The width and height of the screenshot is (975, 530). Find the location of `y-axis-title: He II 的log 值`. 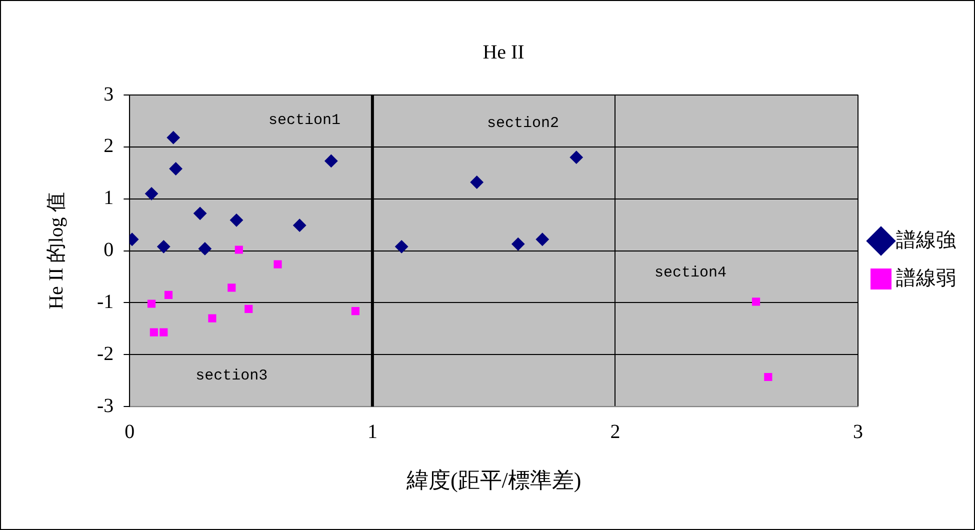

y-axis-title: He II 的log 值 is located at coordinates (56, 251).